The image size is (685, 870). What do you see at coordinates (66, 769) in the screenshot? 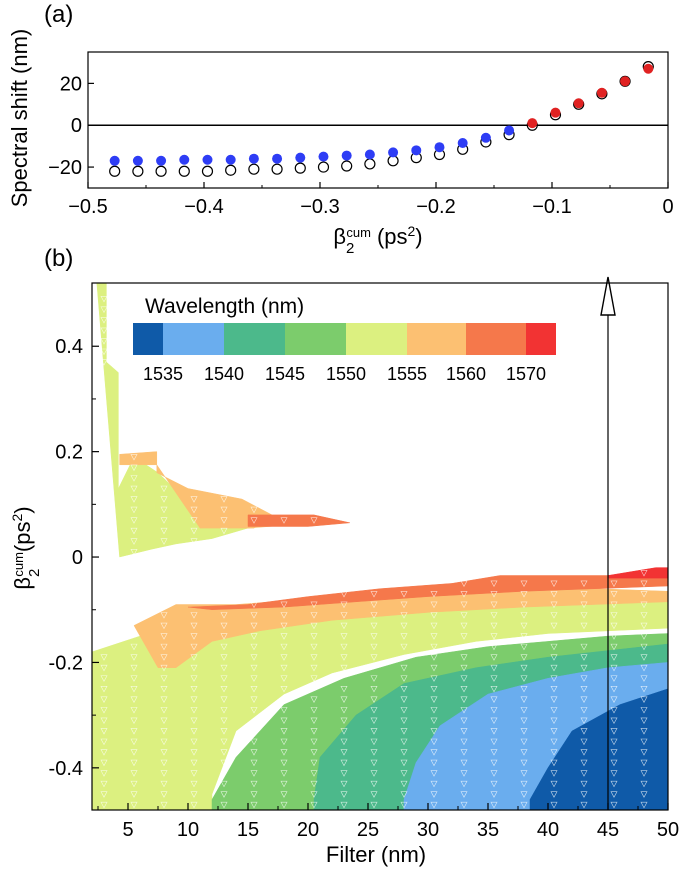
I see `y-tick-label: -0.4` at bounding box center [66, 769].